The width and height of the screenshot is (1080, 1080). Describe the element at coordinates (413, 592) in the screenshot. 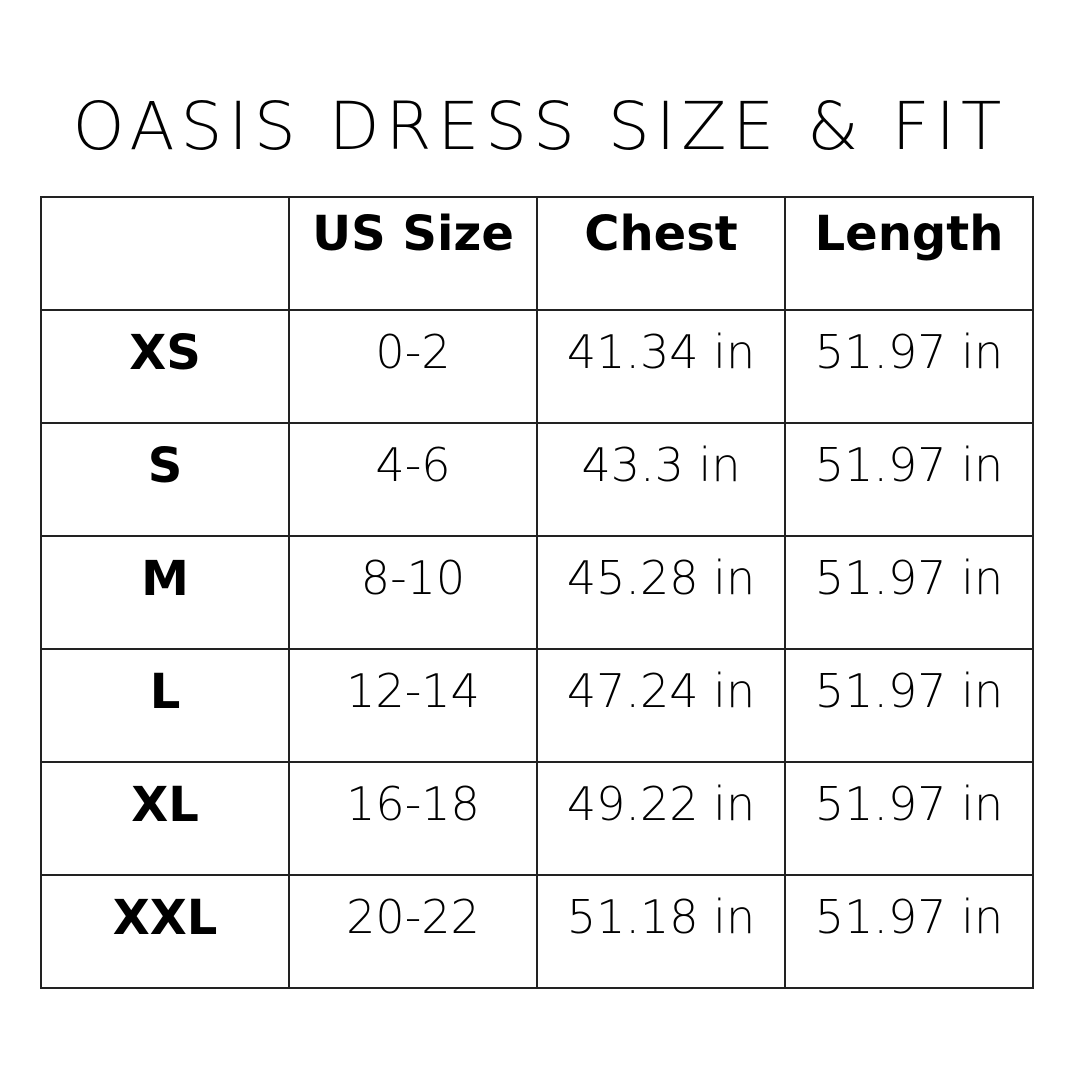

I see `us-size: 8-10` at that location.